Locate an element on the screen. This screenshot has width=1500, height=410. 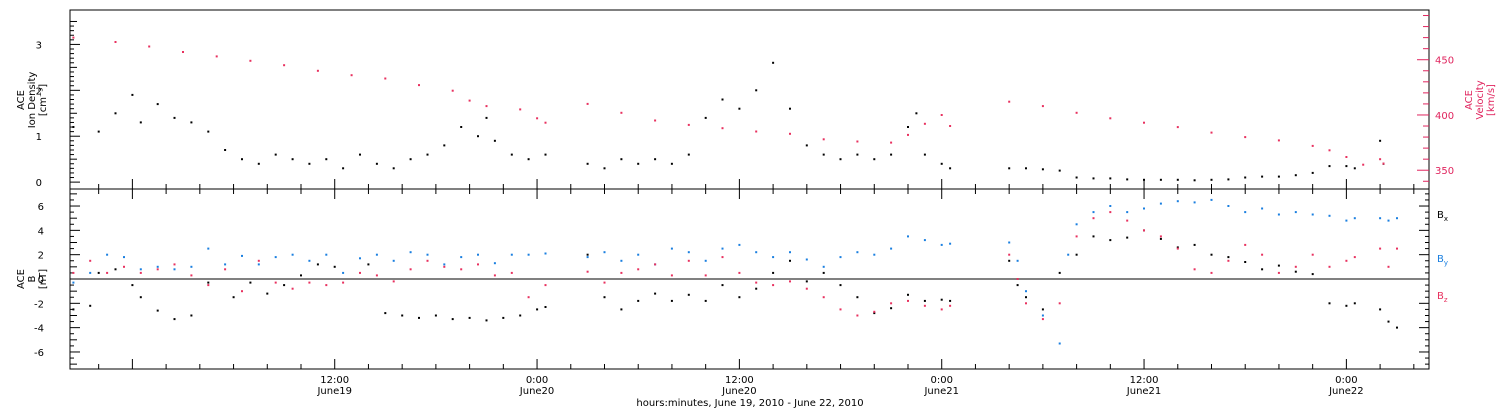
x-tick-label-date: June20 is located at coordinates (739, 391).